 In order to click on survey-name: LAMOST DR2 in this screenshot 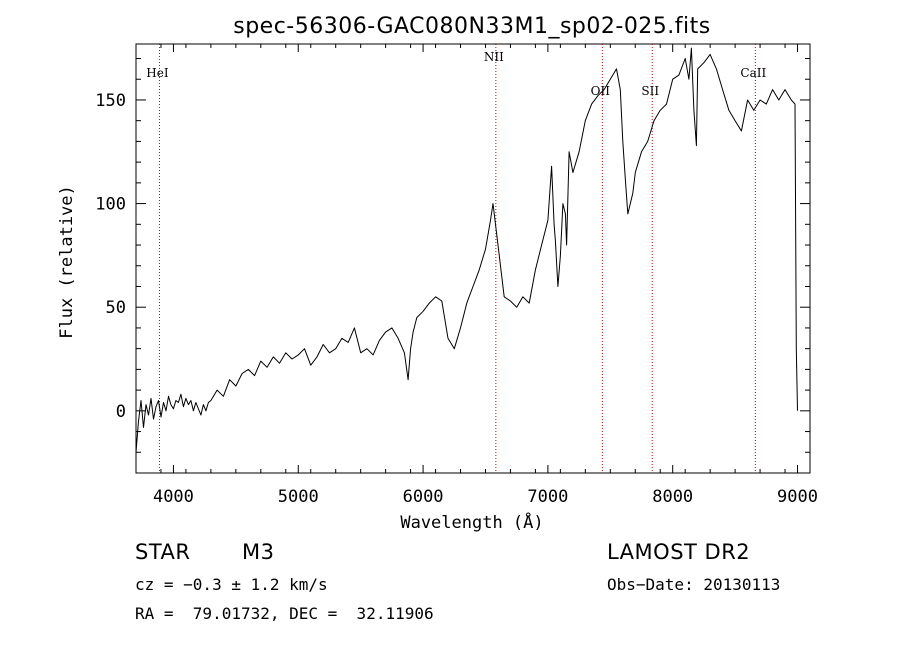, I will do `click(679, 552)`.